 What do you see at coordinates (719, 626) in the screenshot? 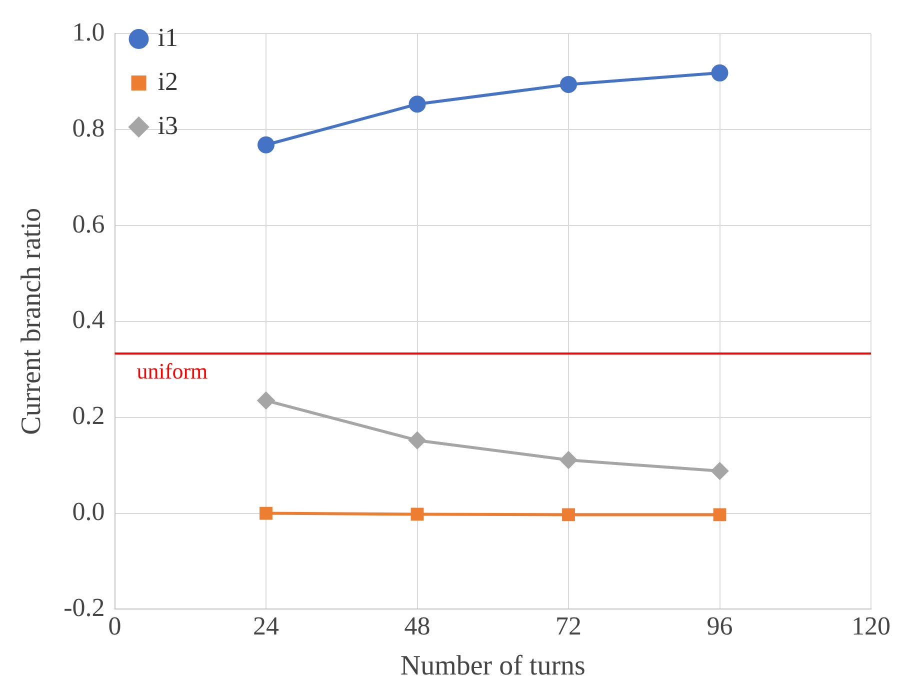
I see `x-tick-label: 96` at bounding box center [719, 626].